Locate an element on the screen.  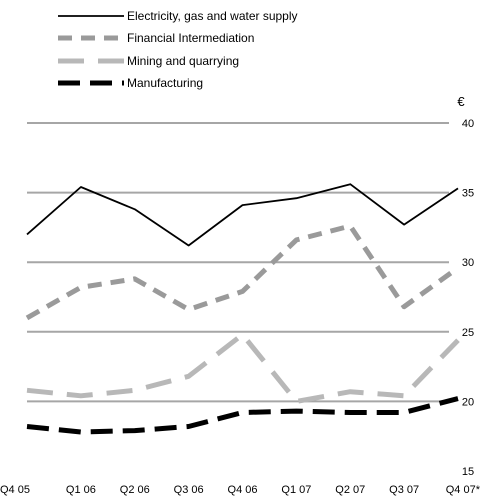
y-tick-label: 30 is located at coordinates (468, 263).